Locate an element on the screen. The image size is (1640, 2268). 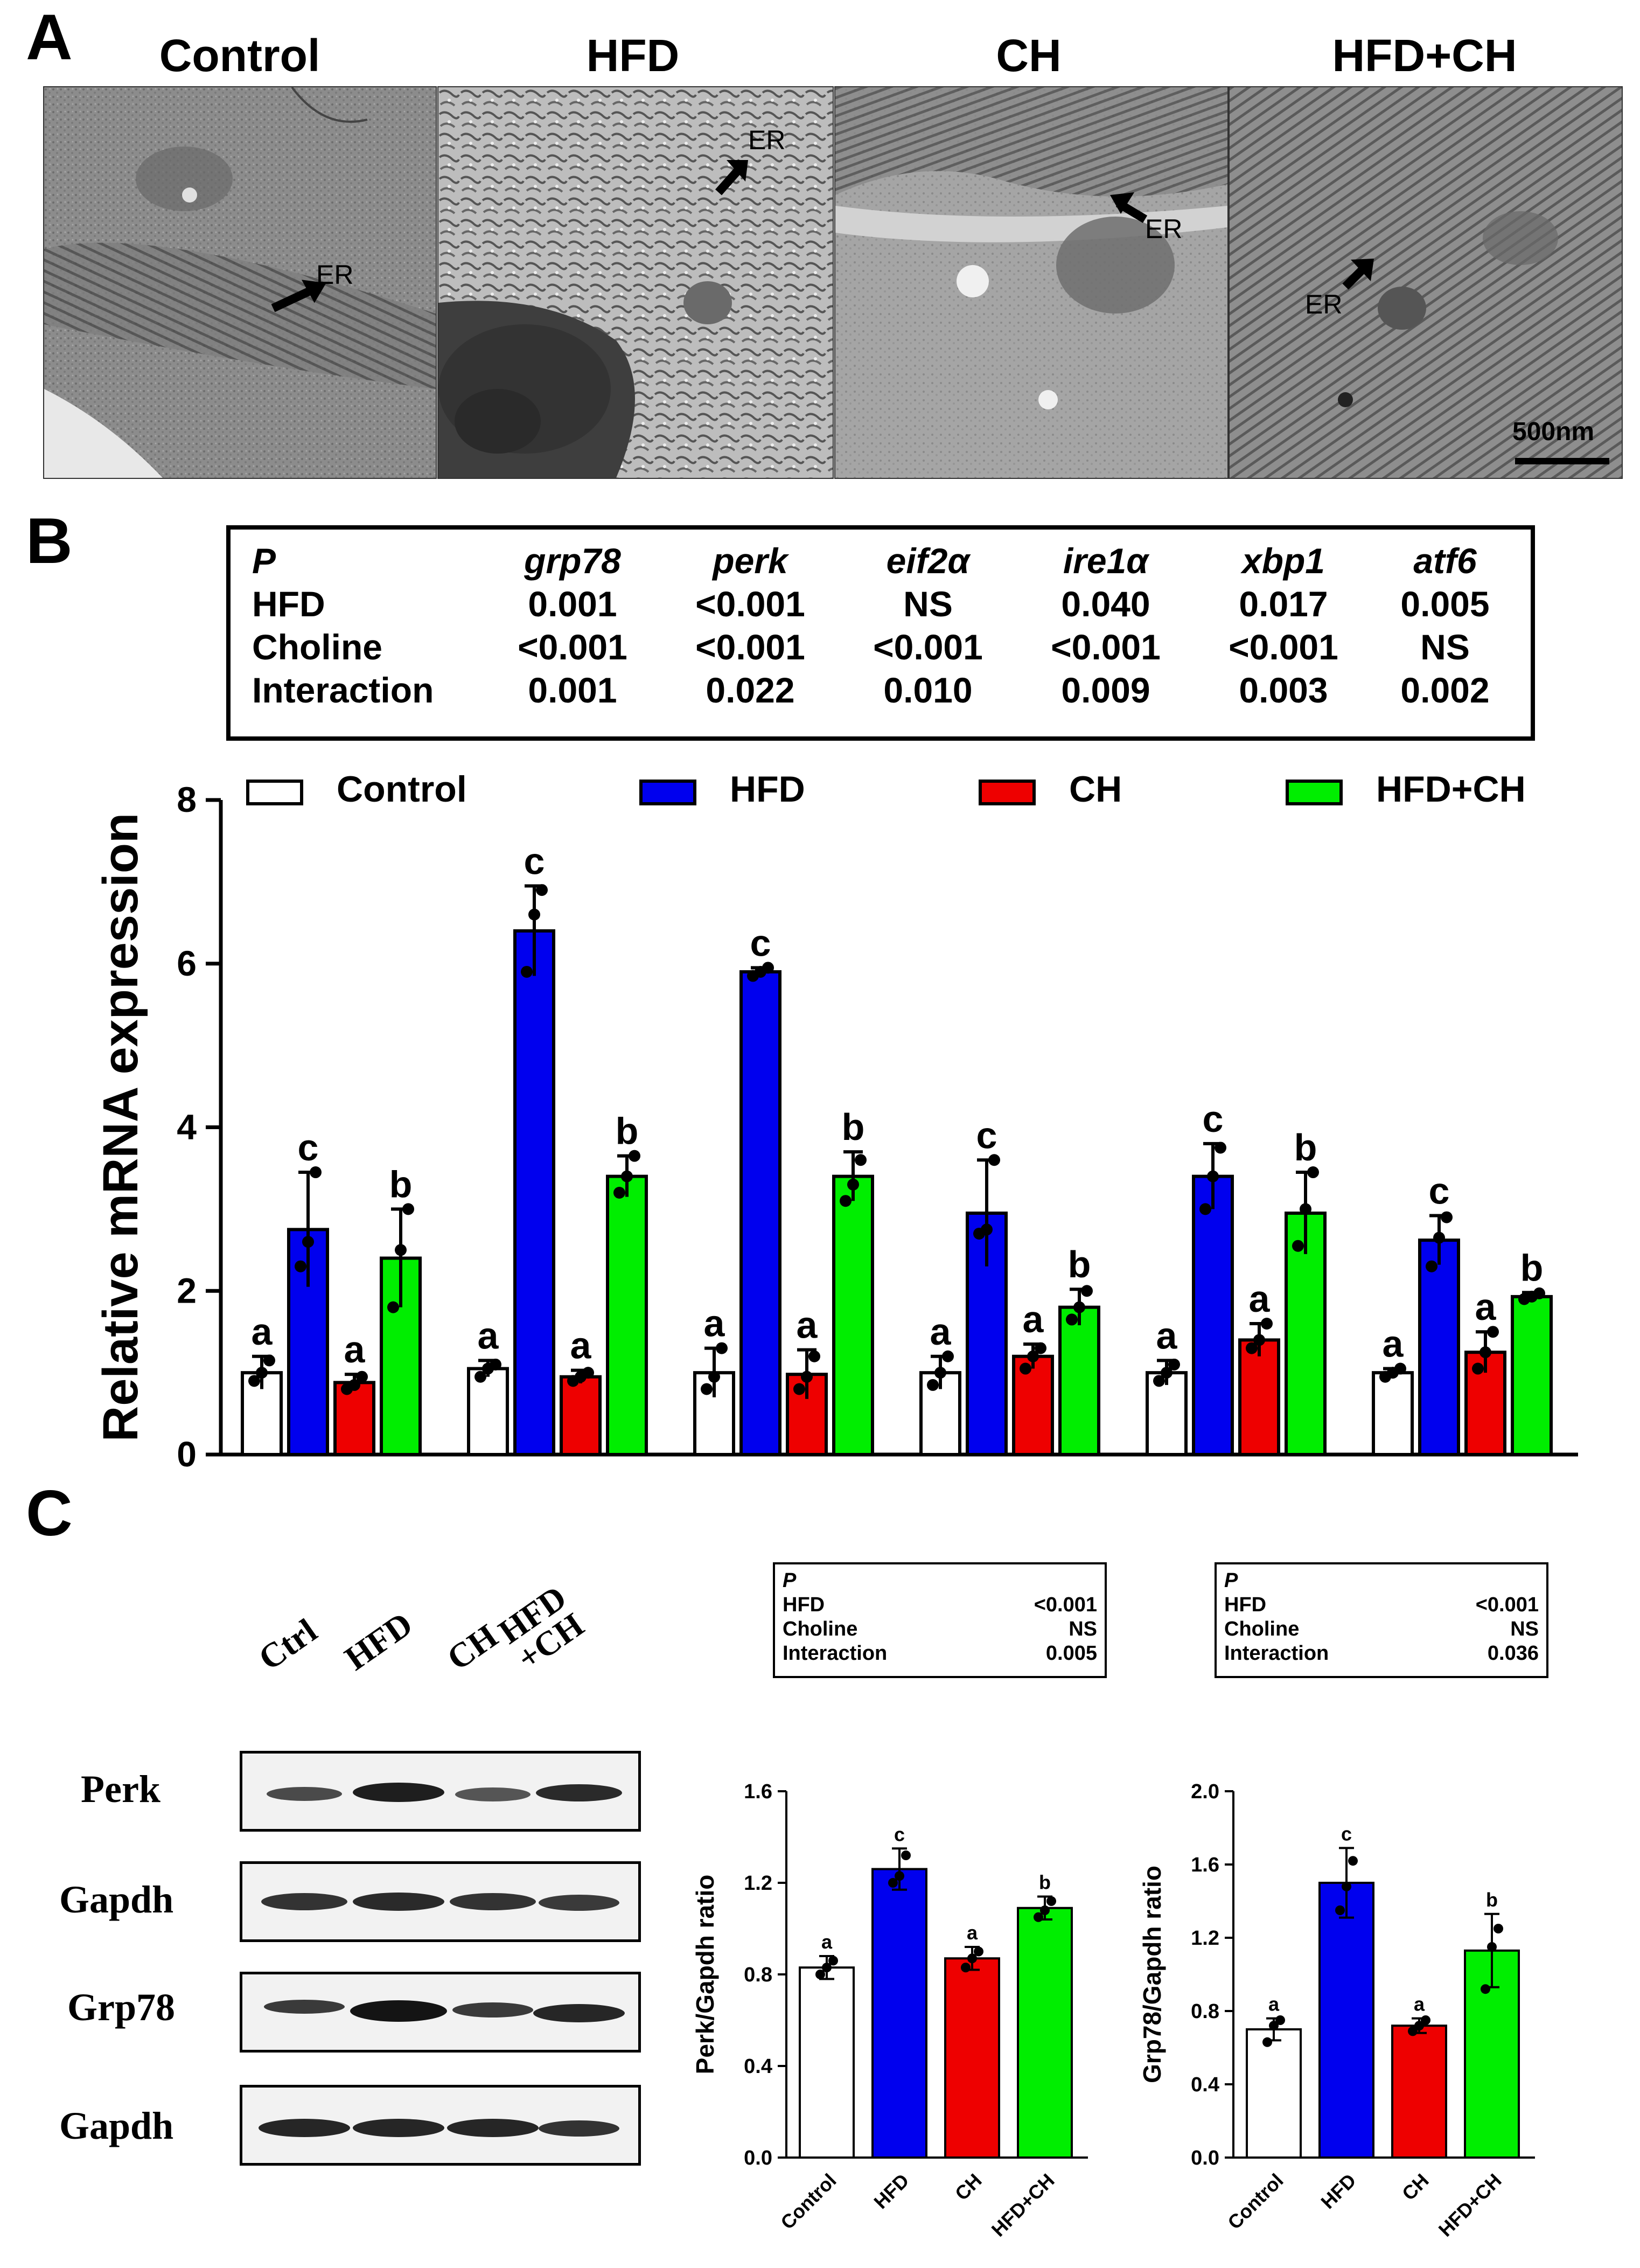
table-cell: 0.001 is located at coordinates (572, 604).